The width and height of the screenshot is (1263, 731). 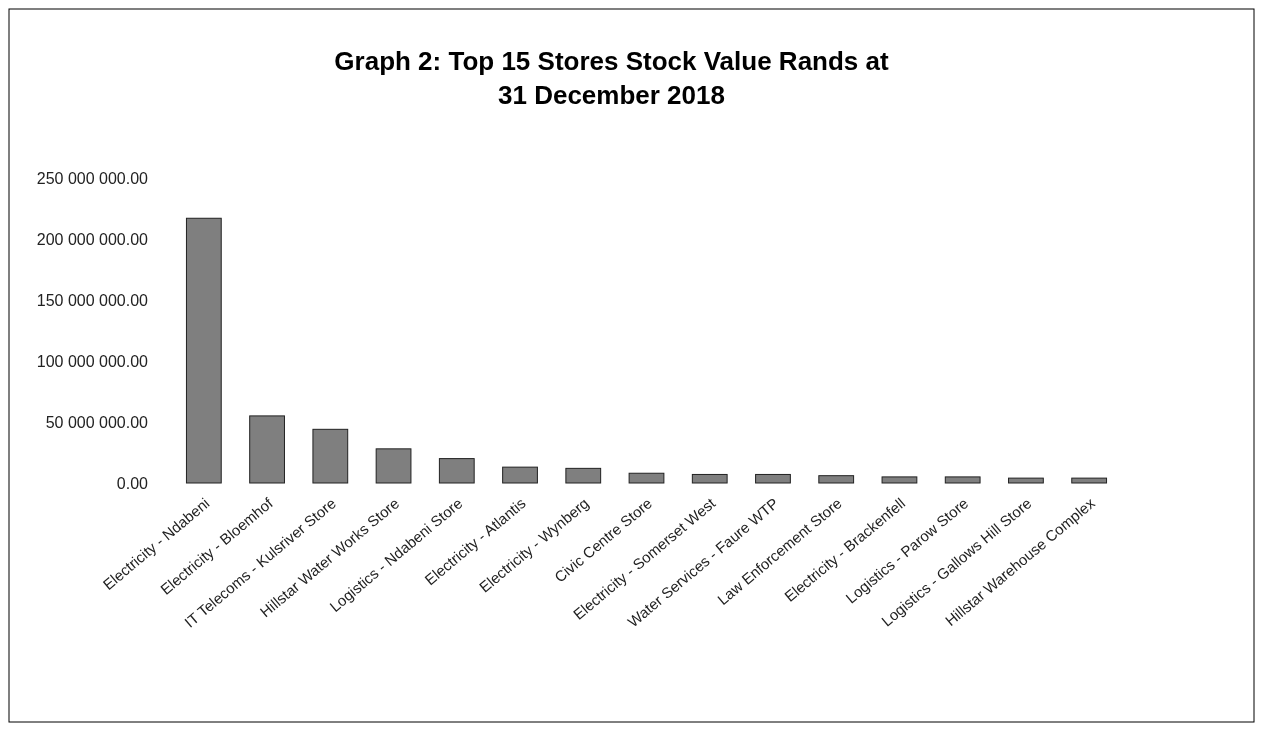 What do you see at coordinates (92, 361) in the screenshot?
I see `y-tick-label: 100 000 000.00` at bounding box center [92, 361].